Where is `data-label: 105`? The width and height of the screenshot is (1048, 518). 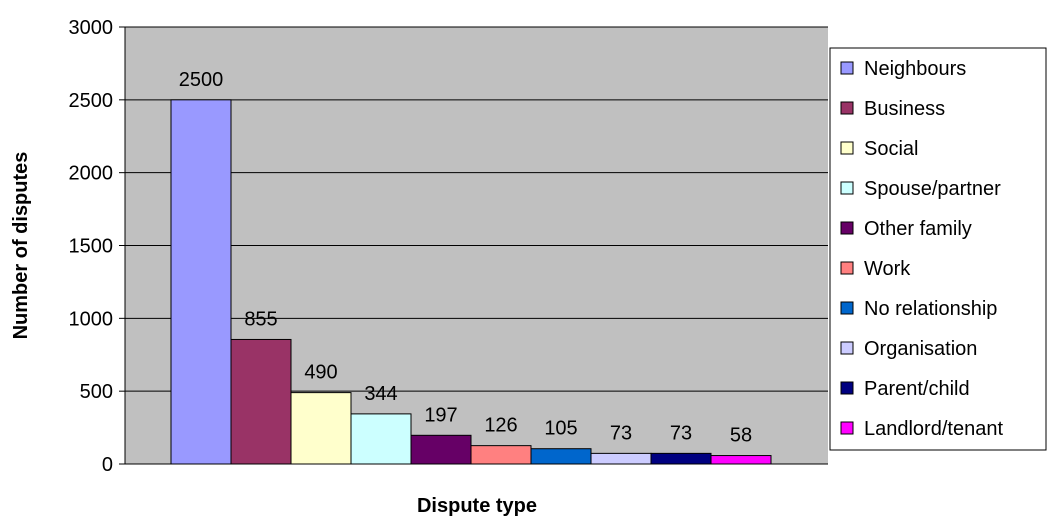
data-label: 105 is located at coordinates (560, 429).